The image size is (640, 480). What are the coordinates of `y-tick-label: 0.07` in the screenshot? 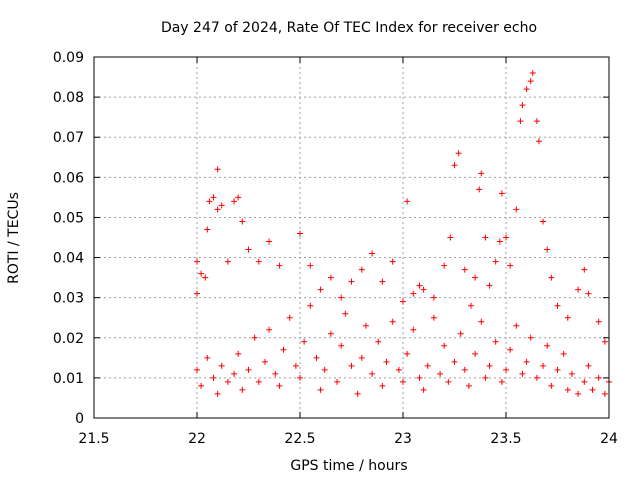 It's located at (68, 138).